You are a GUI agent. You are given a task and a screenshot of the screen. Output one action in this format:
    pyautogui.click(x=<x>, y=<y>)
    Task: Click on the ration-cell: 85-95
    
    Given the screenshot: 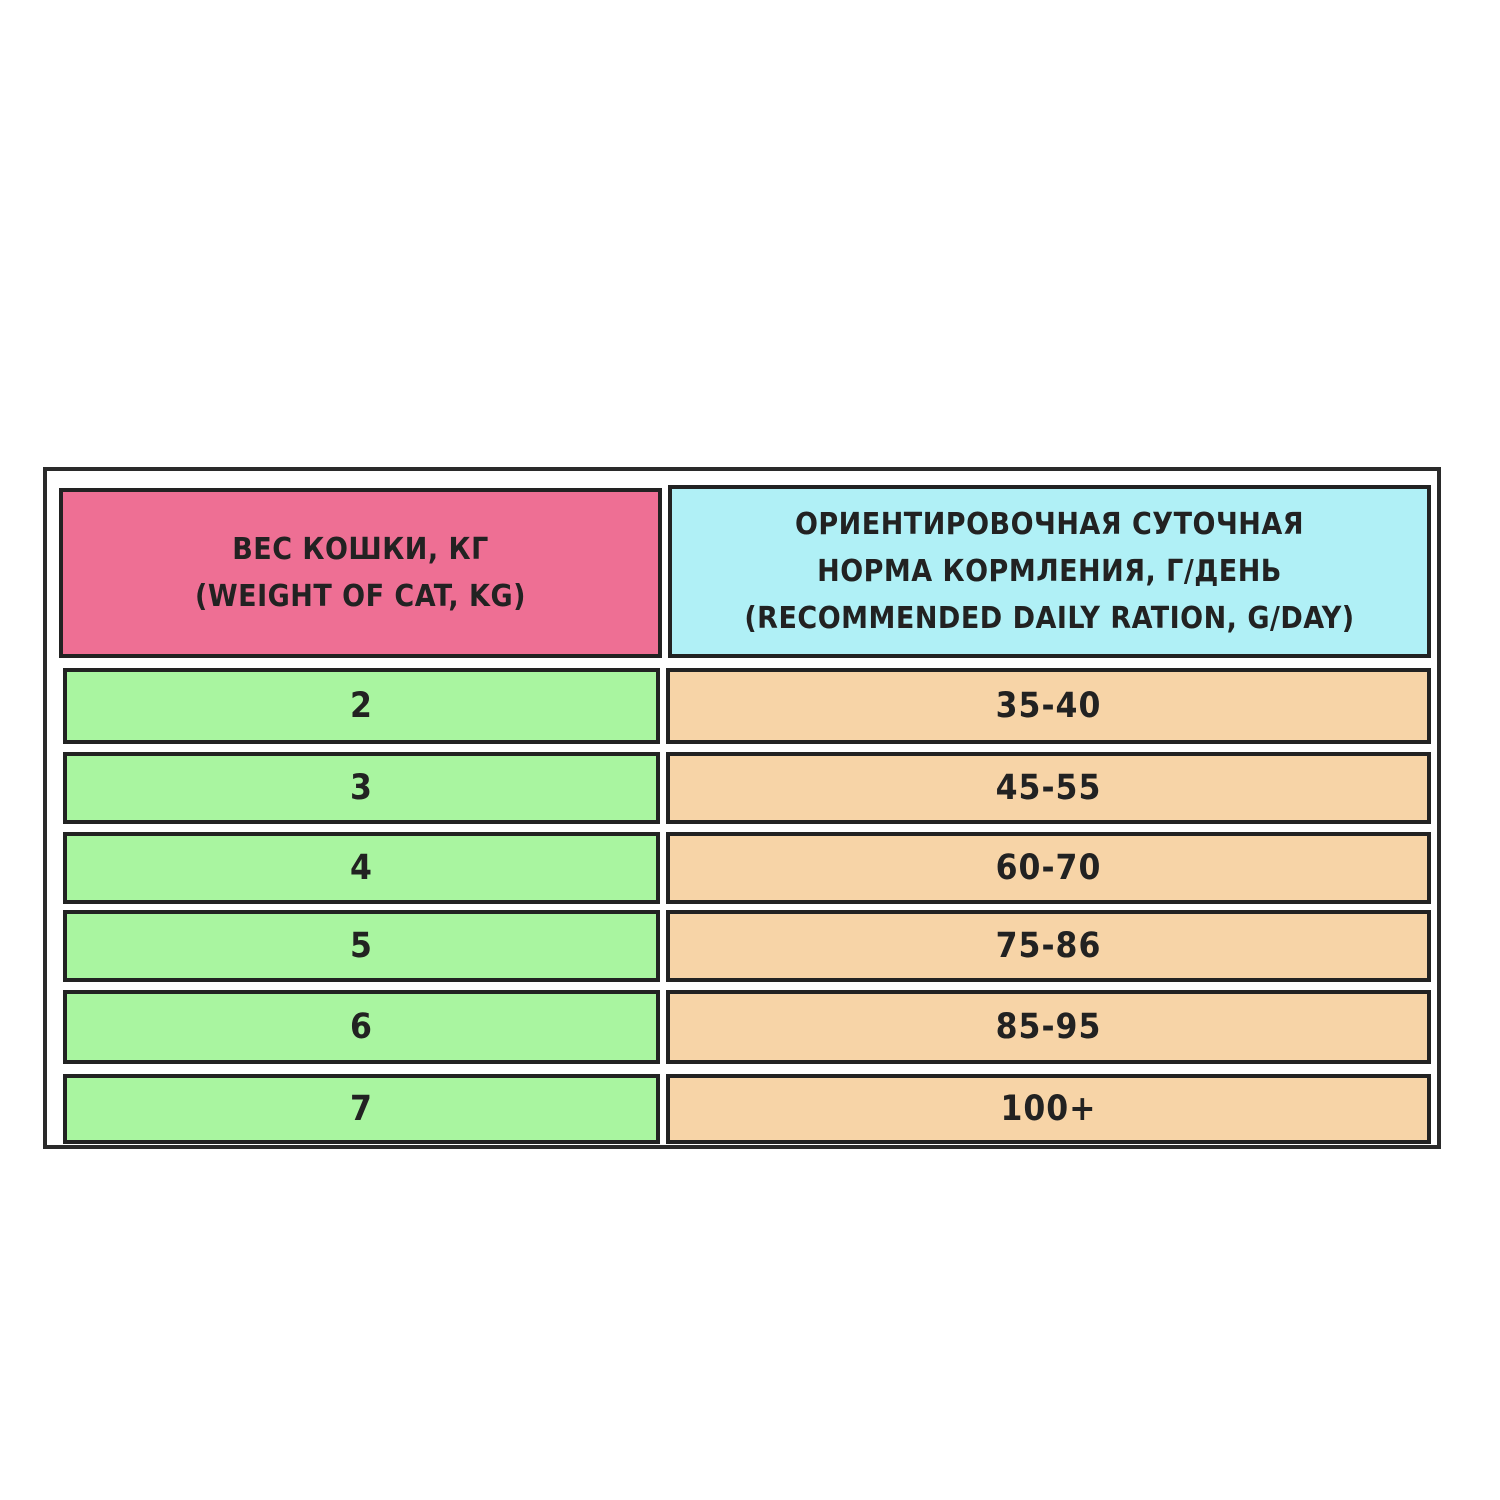 What is the action you would take?
    pyautogui.click(x=1048, y=1027)
    